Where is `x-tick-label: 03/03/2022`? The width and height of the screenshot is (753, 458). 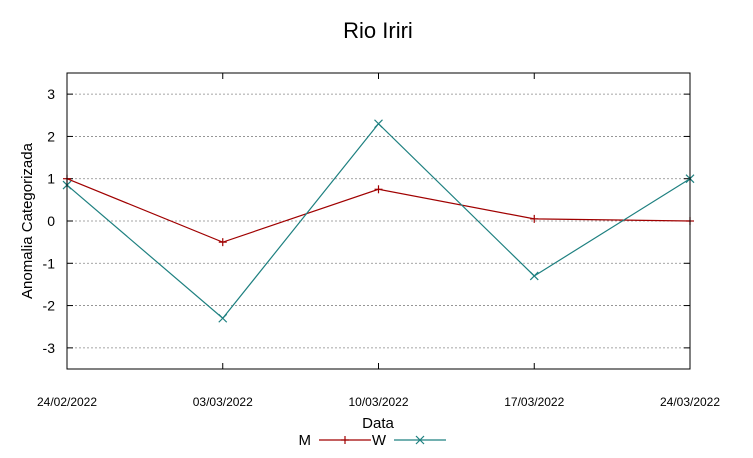 x-tick-label: 03/03/2022 is located at coordinates (223, 402).